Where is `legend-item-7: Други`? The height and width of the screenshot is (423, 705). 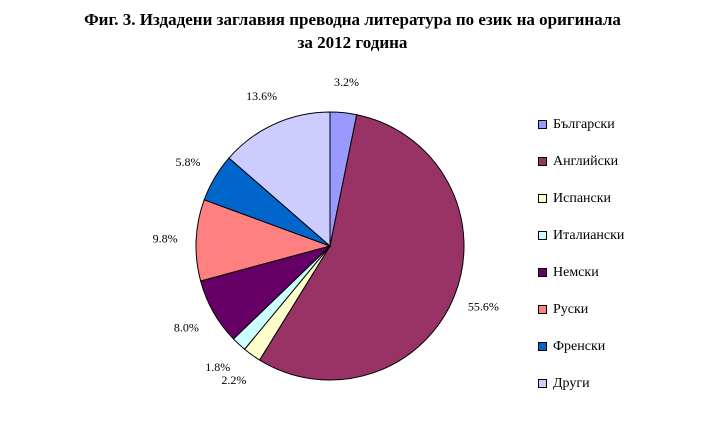 legend-item-7: Други is located at coordinates (613, 383).